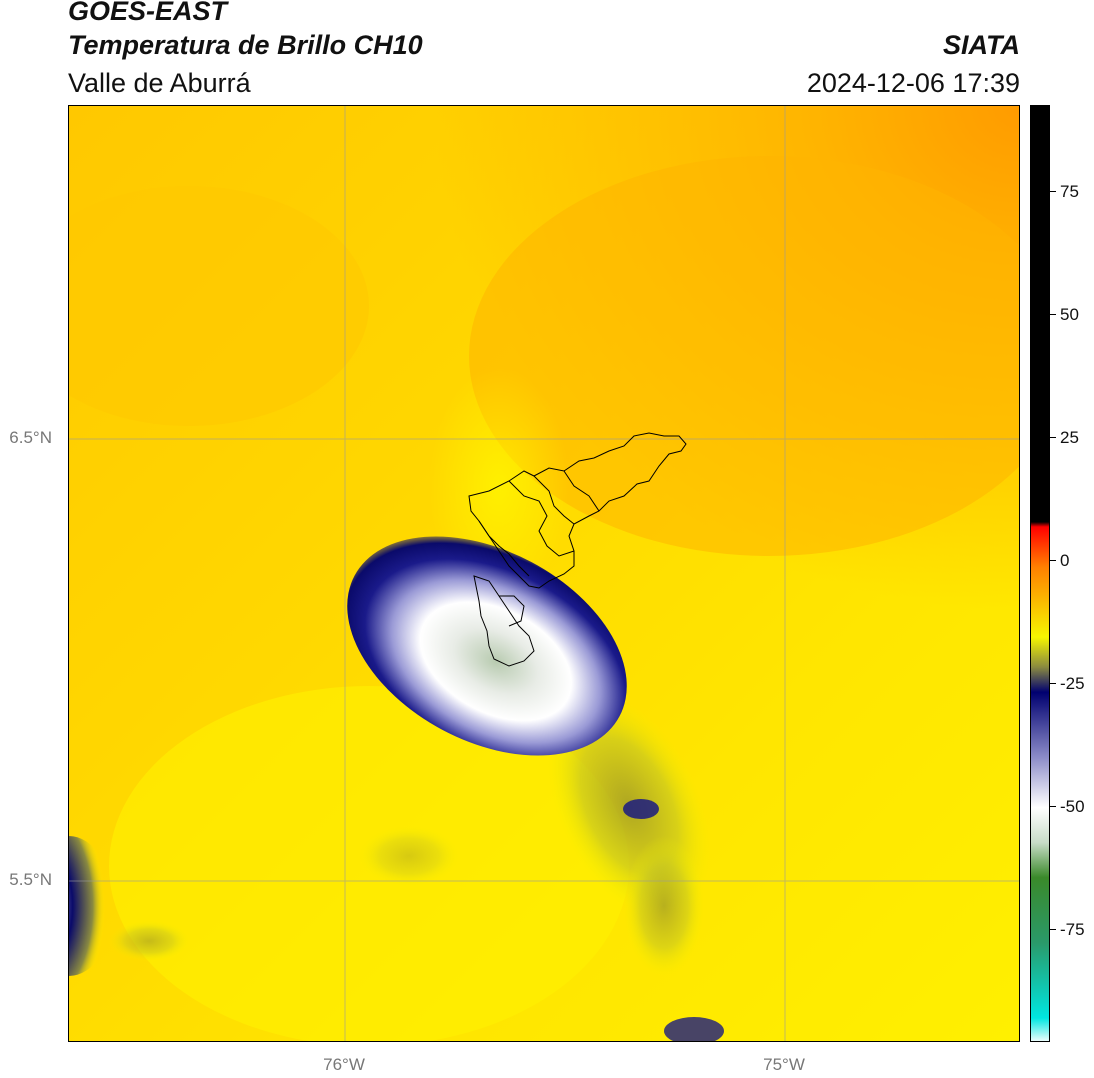 This screenshot has width=1094, height=1078. I want to click on lon-label-76w: 76°W, so click(344, 1064).